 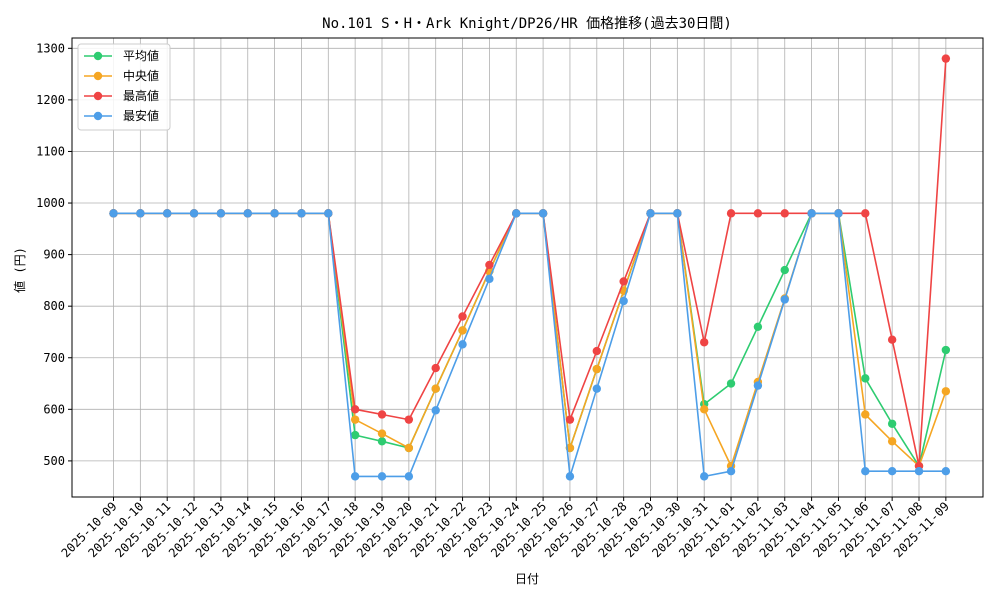 What do you see at coordinates (50, 203) in the screenshot?
I see `y-tick-label: 1000` at bounding box center [50, 203].